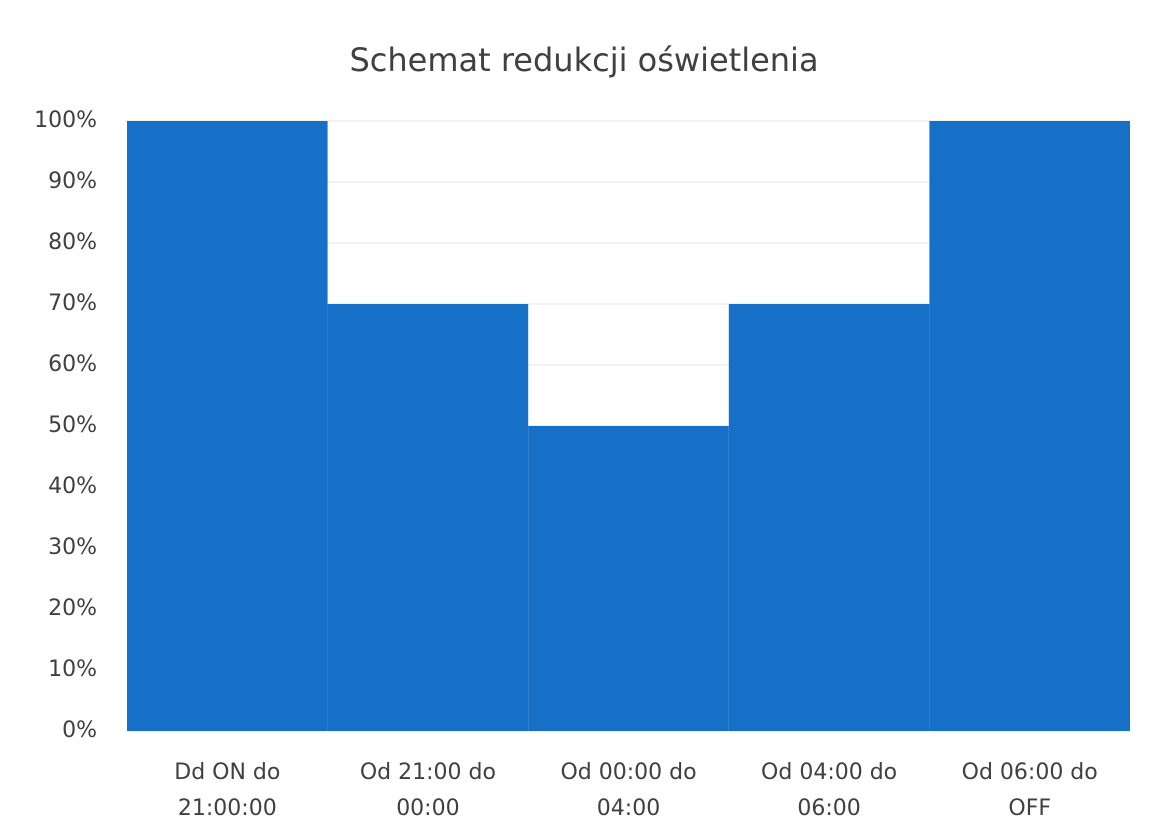  What do you see at coordinates (829, 790) in the screenshot?
I see `x-tick-label: Od 04:00 do 06:00` at bounding box center [829, 790].